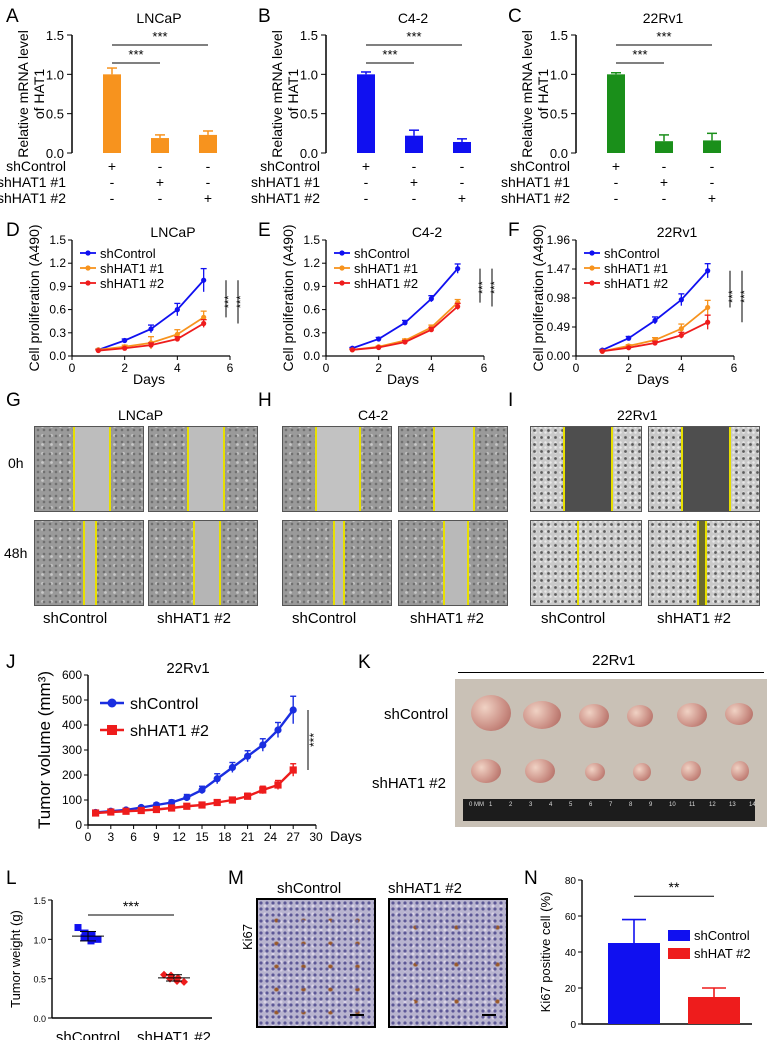  Describe the element at coordinates (72, 775) in the screenshot. I see `y-tick-label: 200` at that location.